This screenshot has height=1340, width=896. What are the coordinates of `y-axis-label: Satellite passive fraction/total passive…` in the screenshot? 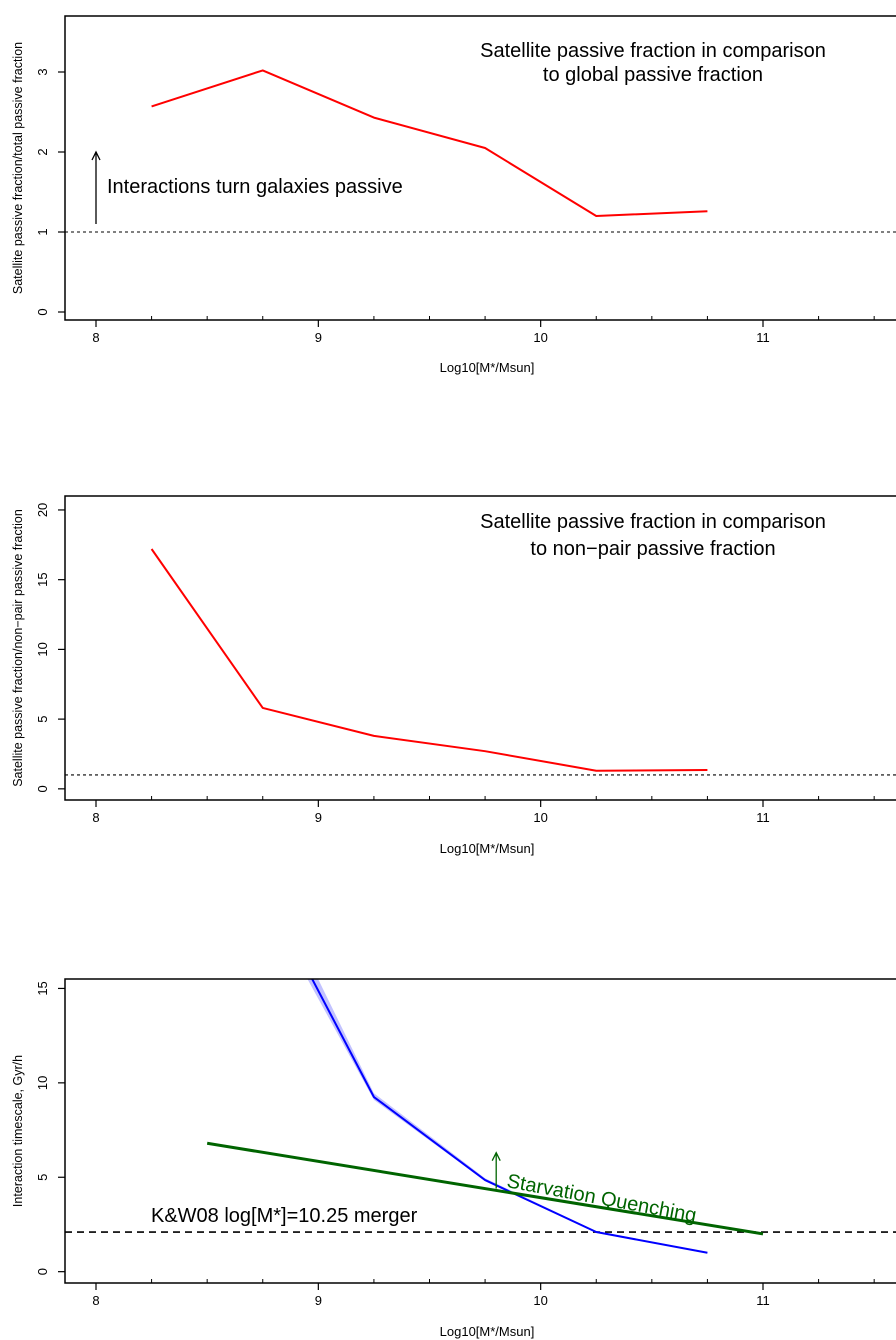 It's located at (18, 168).